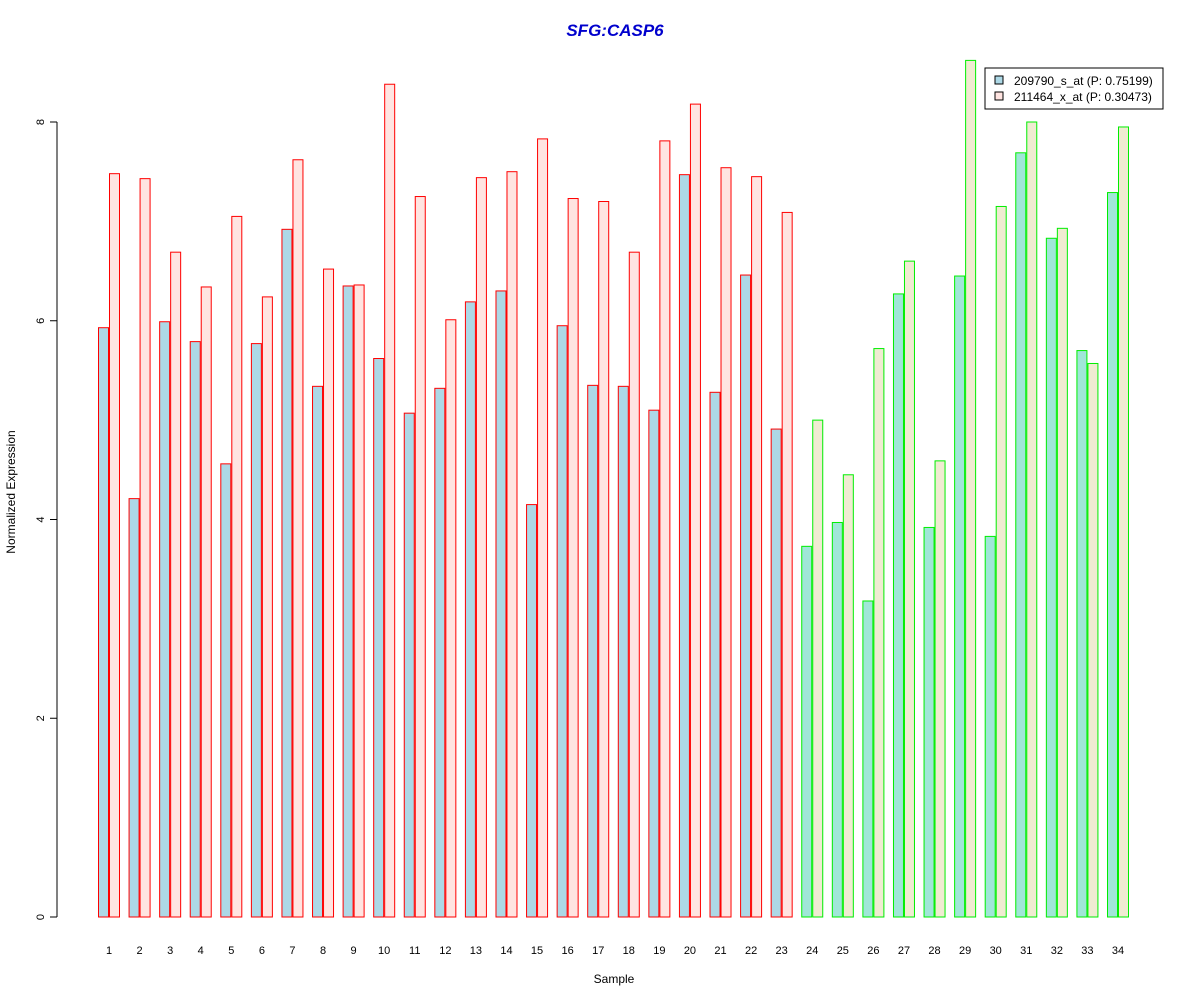  Describe the element at coordinates (41, 122) in the screenshot. I see `y-tick-label: 8` at that location.